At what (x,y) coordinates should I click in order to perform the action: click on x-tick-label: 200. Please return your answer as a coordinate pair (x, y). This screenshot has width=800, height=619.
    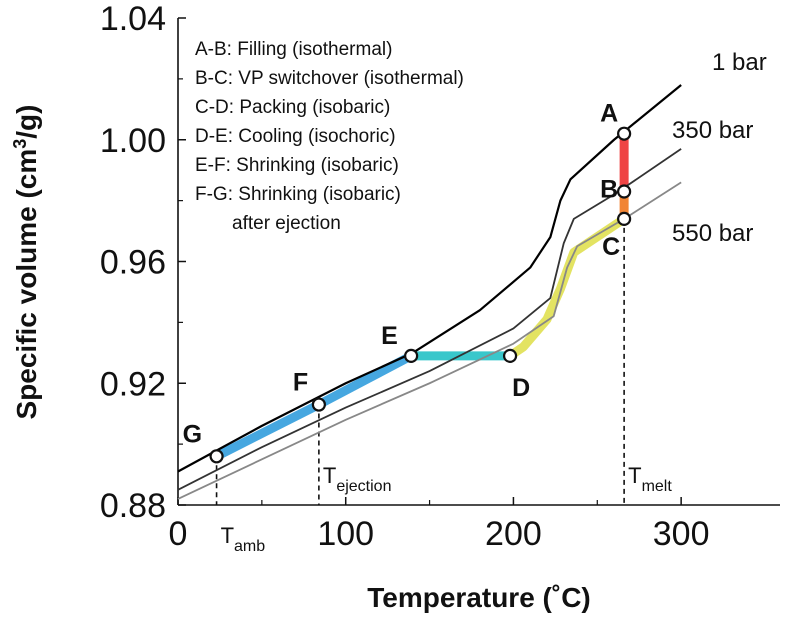
    Looking at the image, I should click on (513, 534).